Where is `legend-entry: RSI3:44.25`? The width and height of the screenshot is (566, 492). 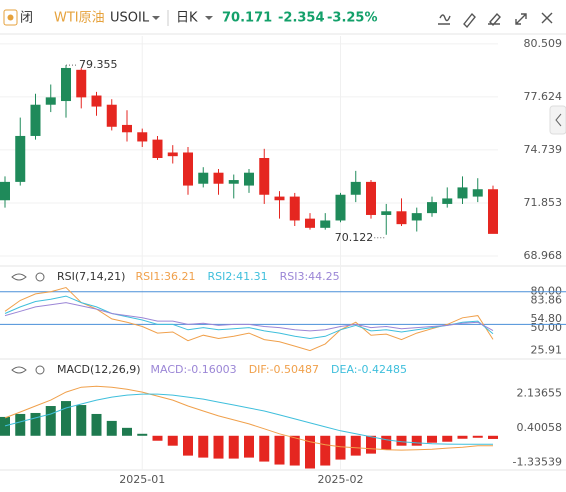 legend-entry: RSI3:44.25 is located at coordinates (310, 276).